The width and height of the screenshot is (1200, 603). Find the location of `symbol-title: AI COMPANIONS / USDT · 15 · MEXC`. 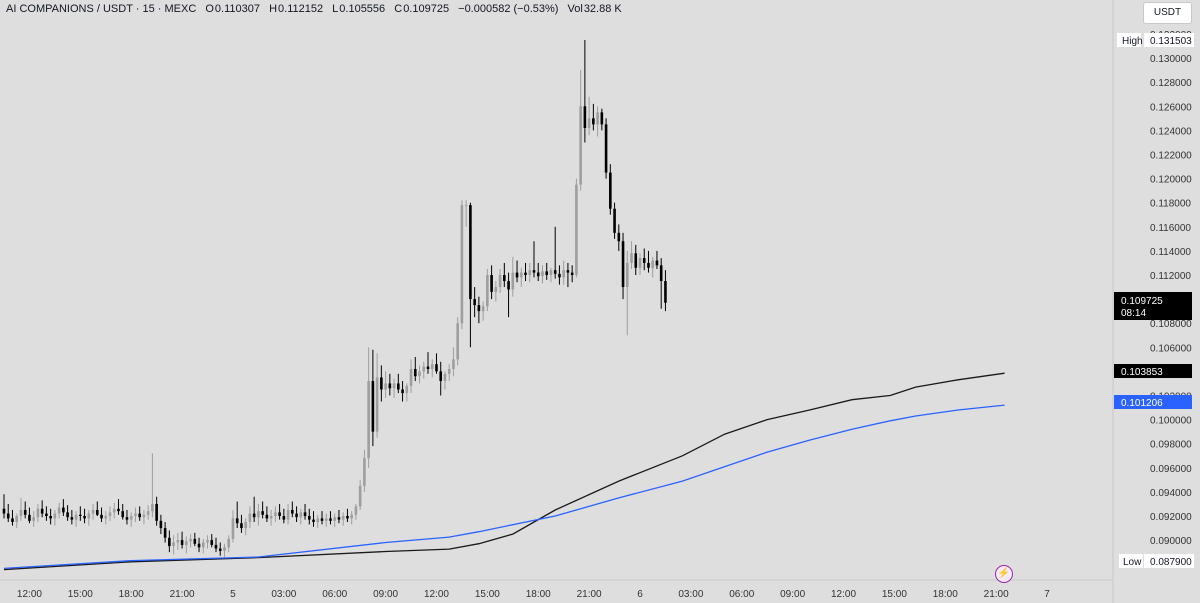

symbol-title: AI COMPANIONS / USDT · 15 · MEXC is located at coordinates (101, 9).